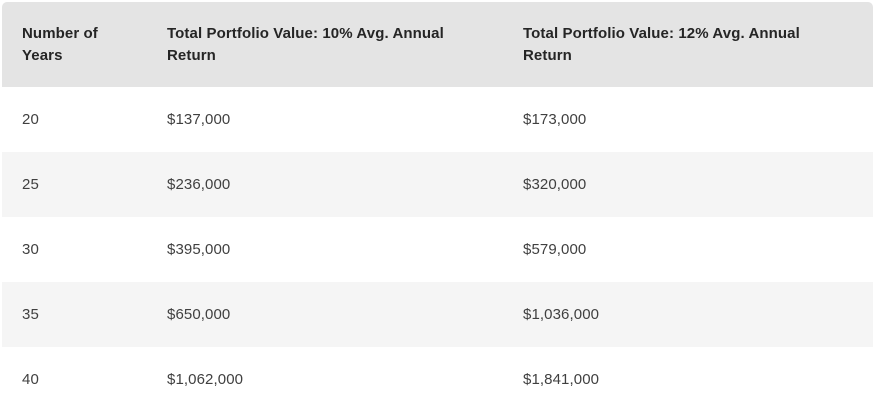 This screenshot has height=412, width=875. What do you see at coordinates (30, 184) in the screenshot?
I see `cell-years: 25` at bounding box center [30, 184].